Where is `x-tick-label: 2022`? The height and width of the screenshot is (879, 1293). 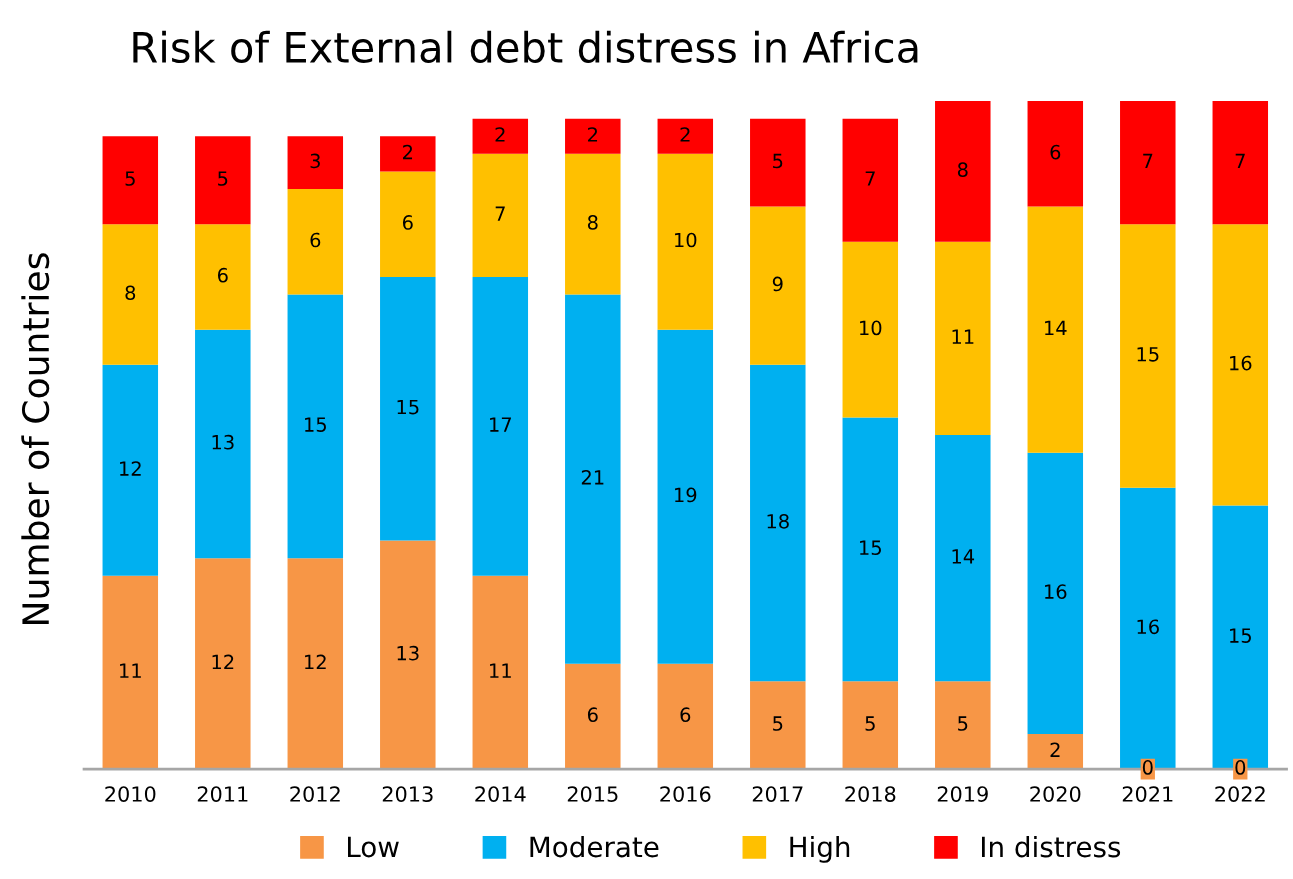
x-tick-label: 2022 is located at coordinates (1240, 794).